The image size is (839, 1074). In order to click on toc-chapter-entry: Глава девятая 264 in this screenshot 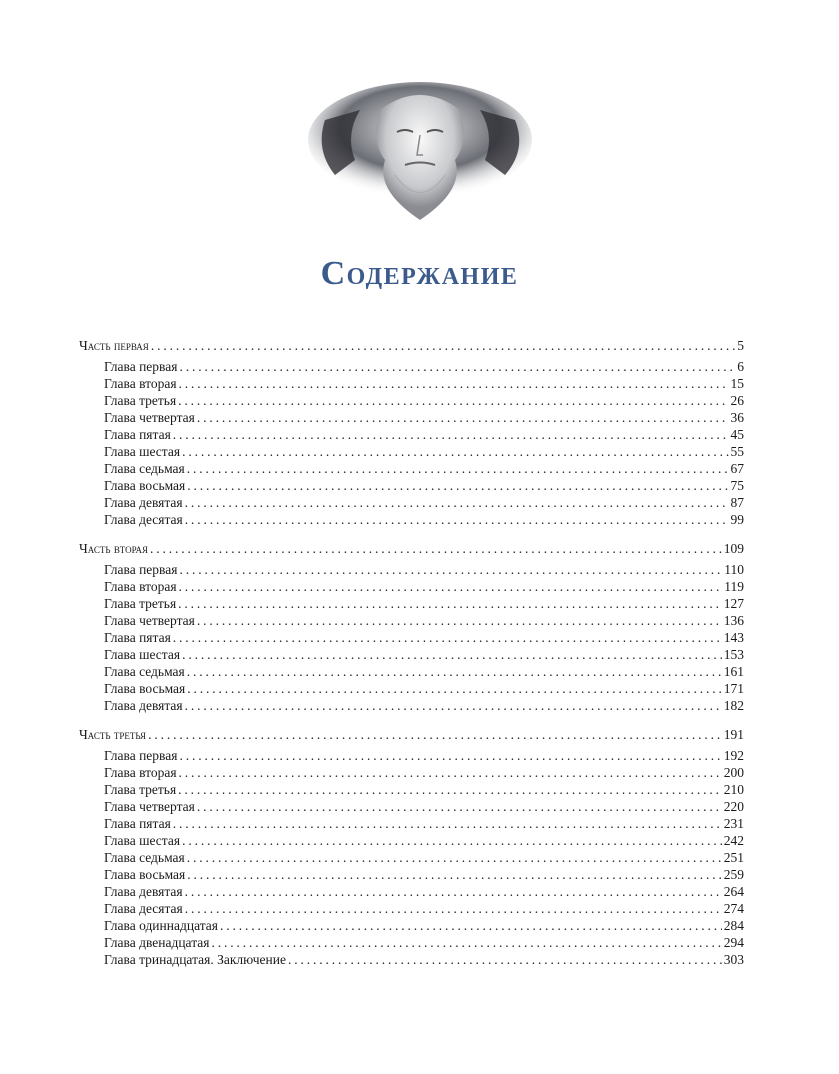, I will do `click(411, 891)`.